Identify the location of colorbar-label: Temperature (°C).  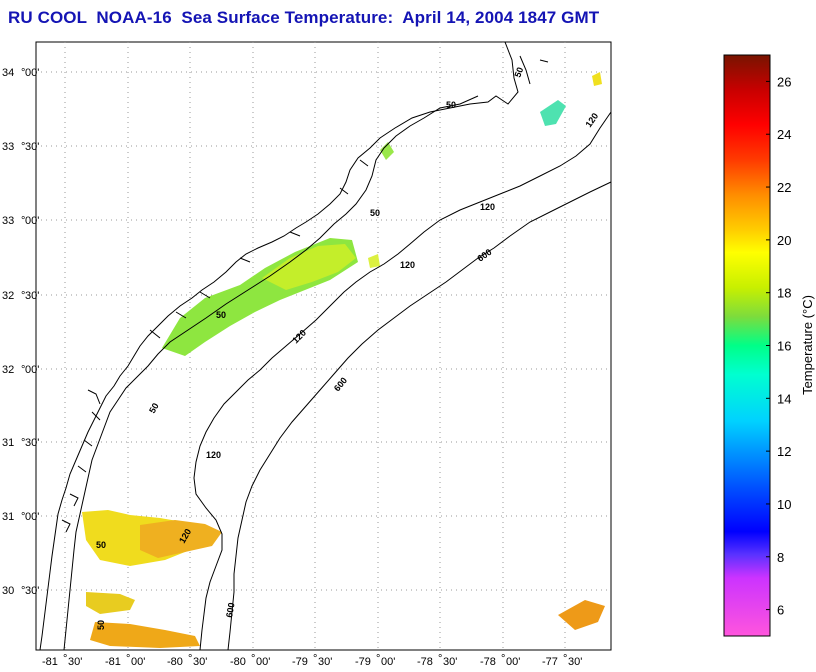
(807, 345).